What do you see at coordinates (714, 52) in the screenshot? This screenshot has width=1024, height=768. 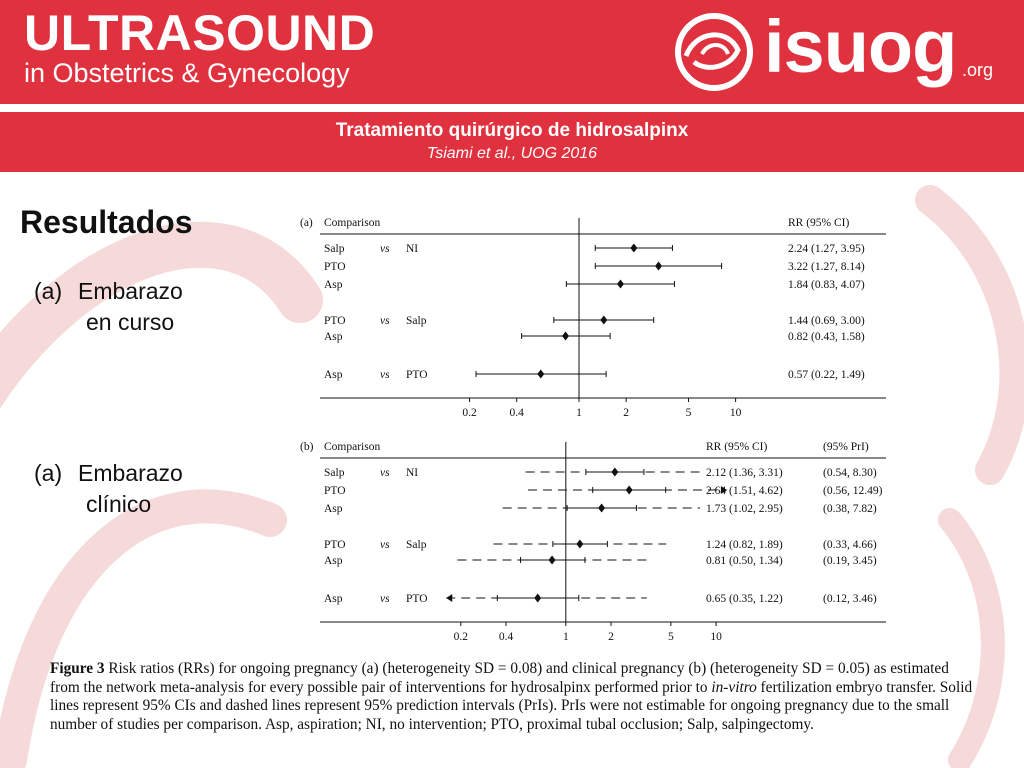 I see `globe-logo-icon` at bounding box center [714, 52].